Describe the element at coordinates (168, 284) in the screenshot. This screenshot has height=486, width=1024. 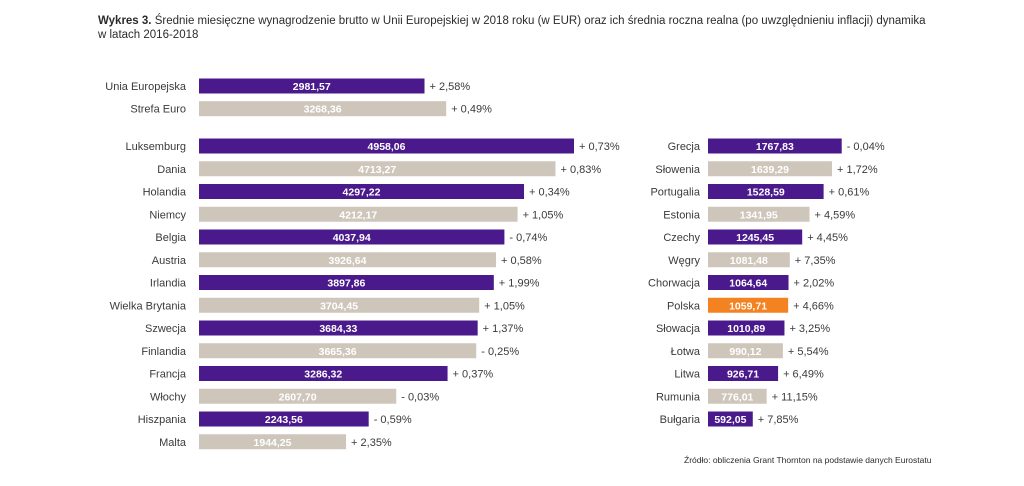
I see `category-label-left-6: Irlandia` at that location.